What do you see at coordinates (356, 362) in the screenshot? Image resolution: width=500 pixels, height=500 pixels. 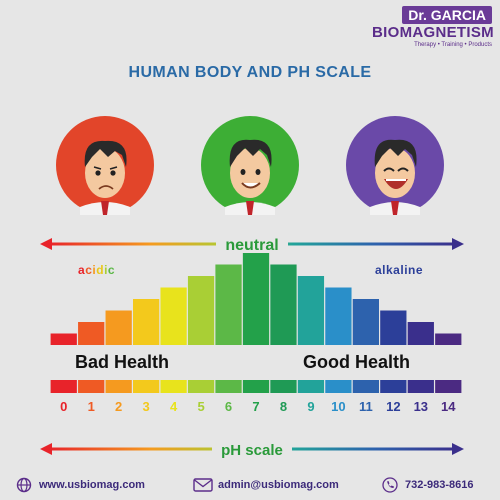 I see `good-health-label: Good Health` at bounding box center [356, 362].